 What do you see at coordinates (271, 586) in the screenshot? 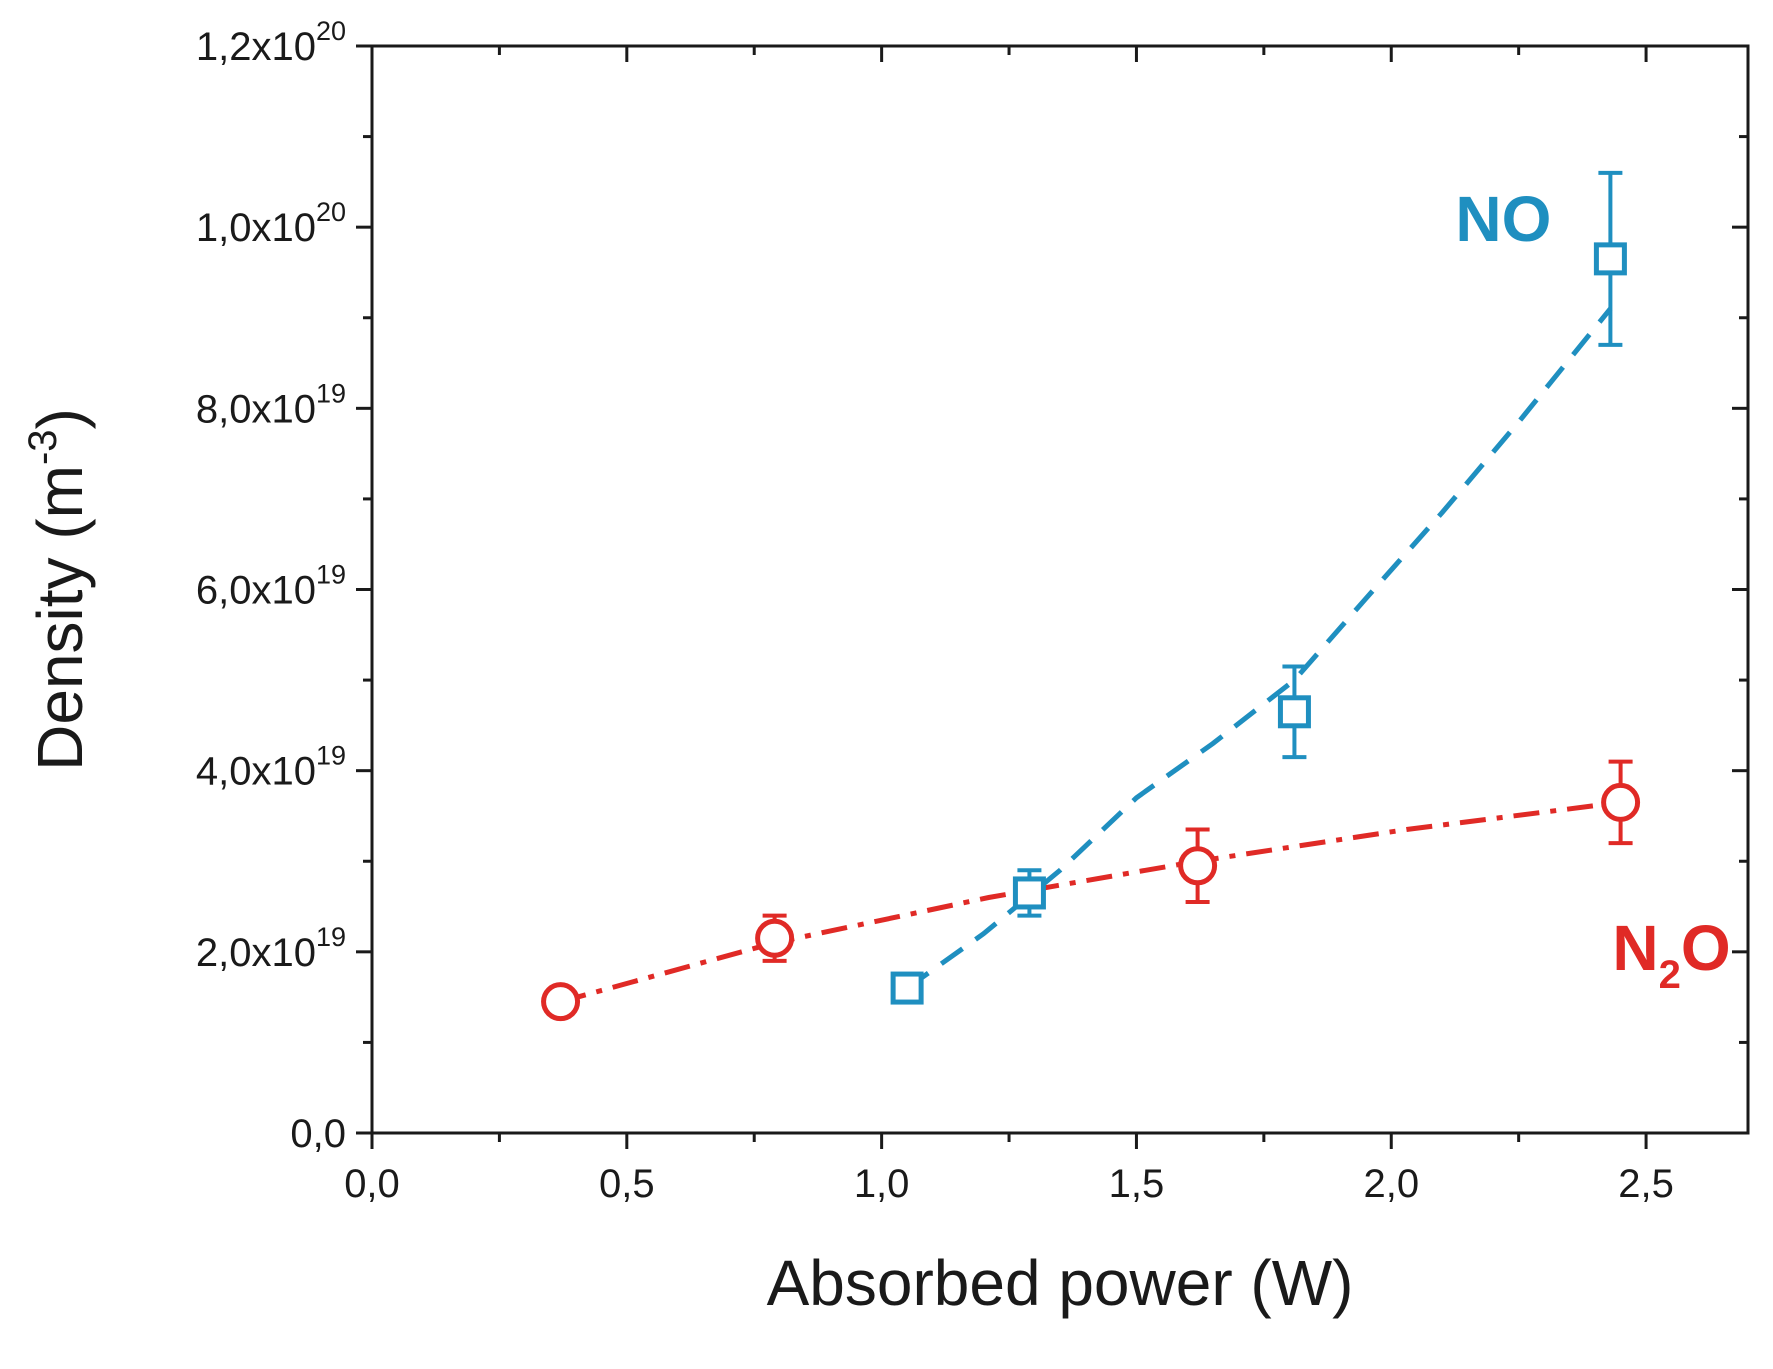
I see `y-tick-label: 6,0x10¹⁹` at bounding box center [271, 586].